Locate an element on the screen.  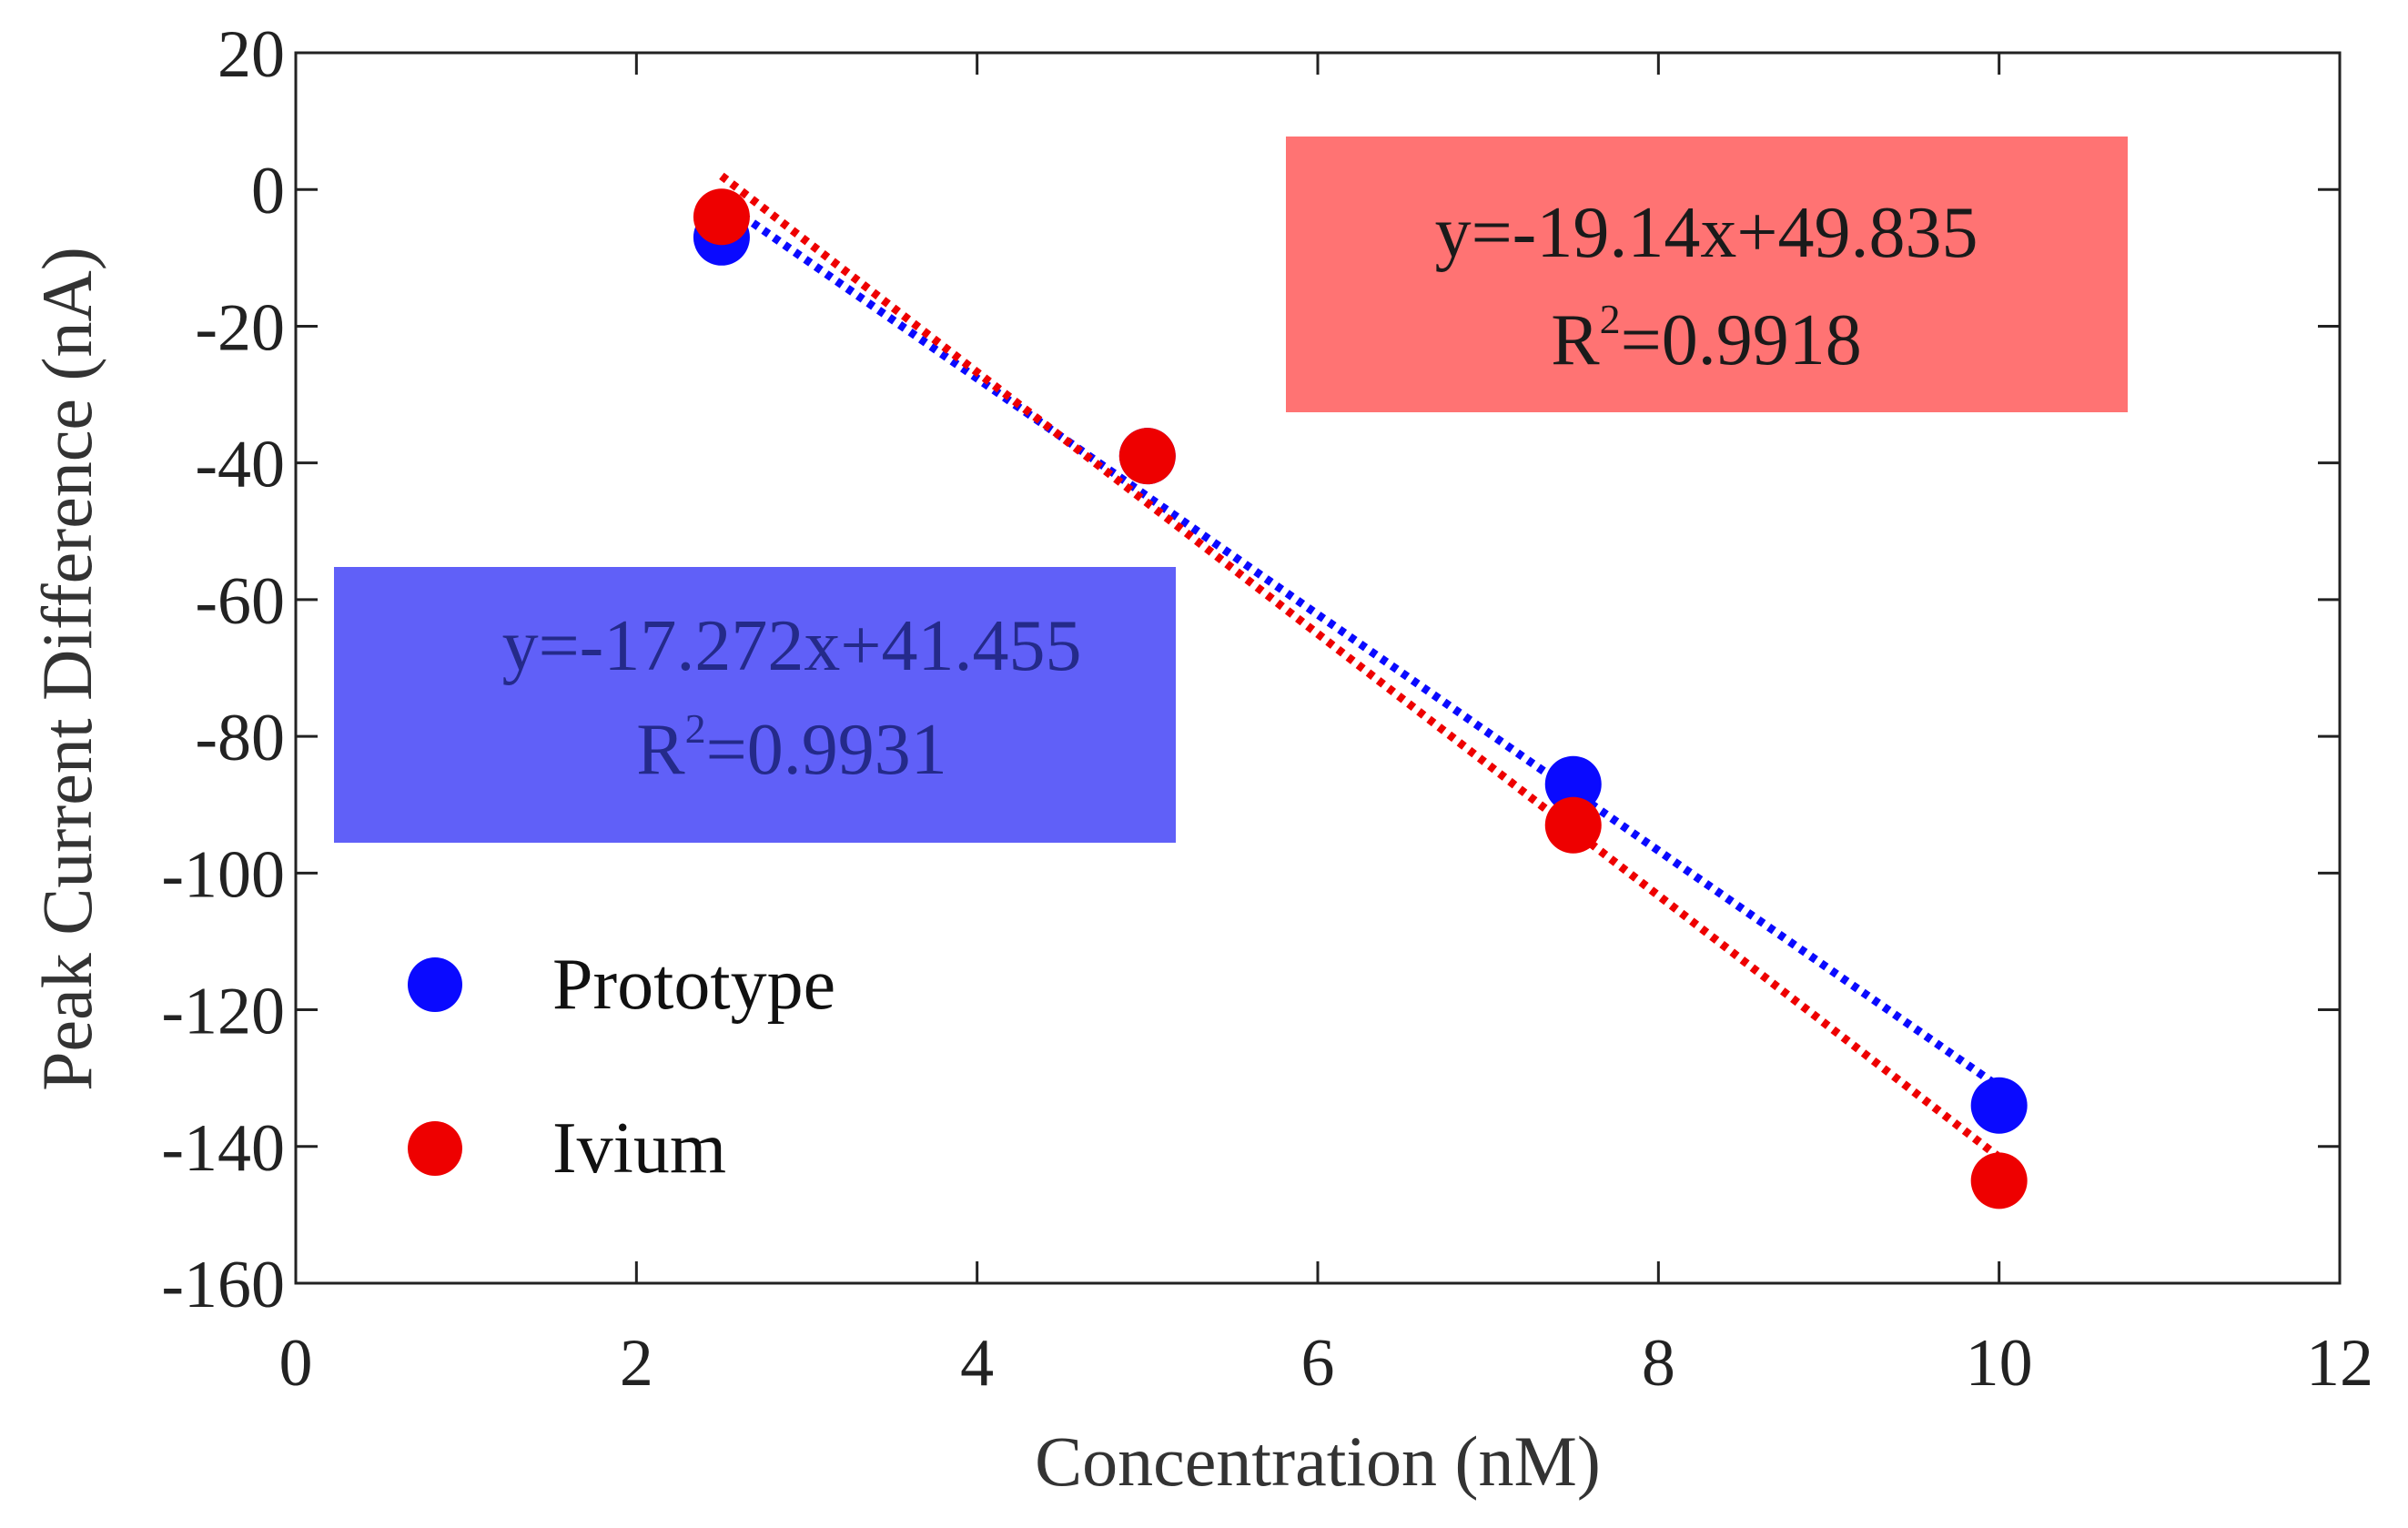
legend-label-ivium: Ivium is located at coordinates (639, 1148).